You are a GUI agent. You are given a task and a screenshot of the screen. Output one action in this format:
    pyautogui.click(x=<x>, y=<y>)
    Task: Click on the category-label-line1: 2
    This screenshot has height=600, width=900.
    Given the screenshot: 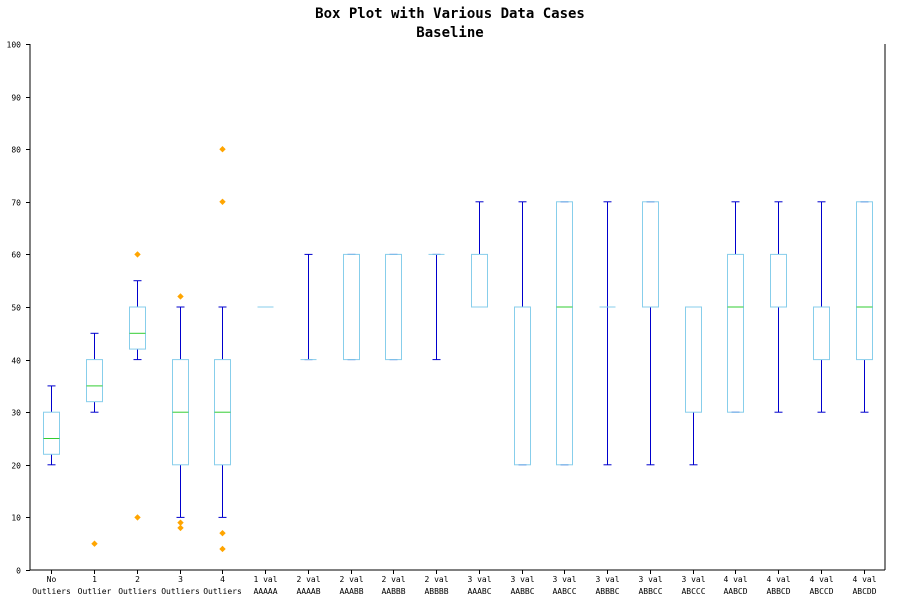 What is the action you would take?
    pyautogui.click(x=137, y=579)
    